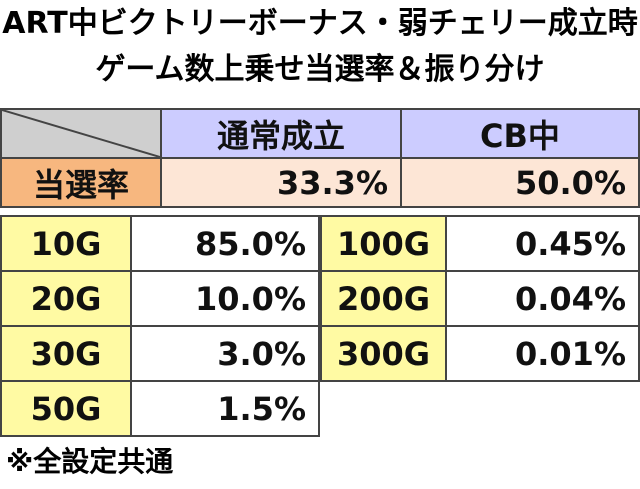 This screenshot has width=640, height=489. Describe the element at coordinates (66, 298) in the screenshot. I see `game-label: 20G` at that location.